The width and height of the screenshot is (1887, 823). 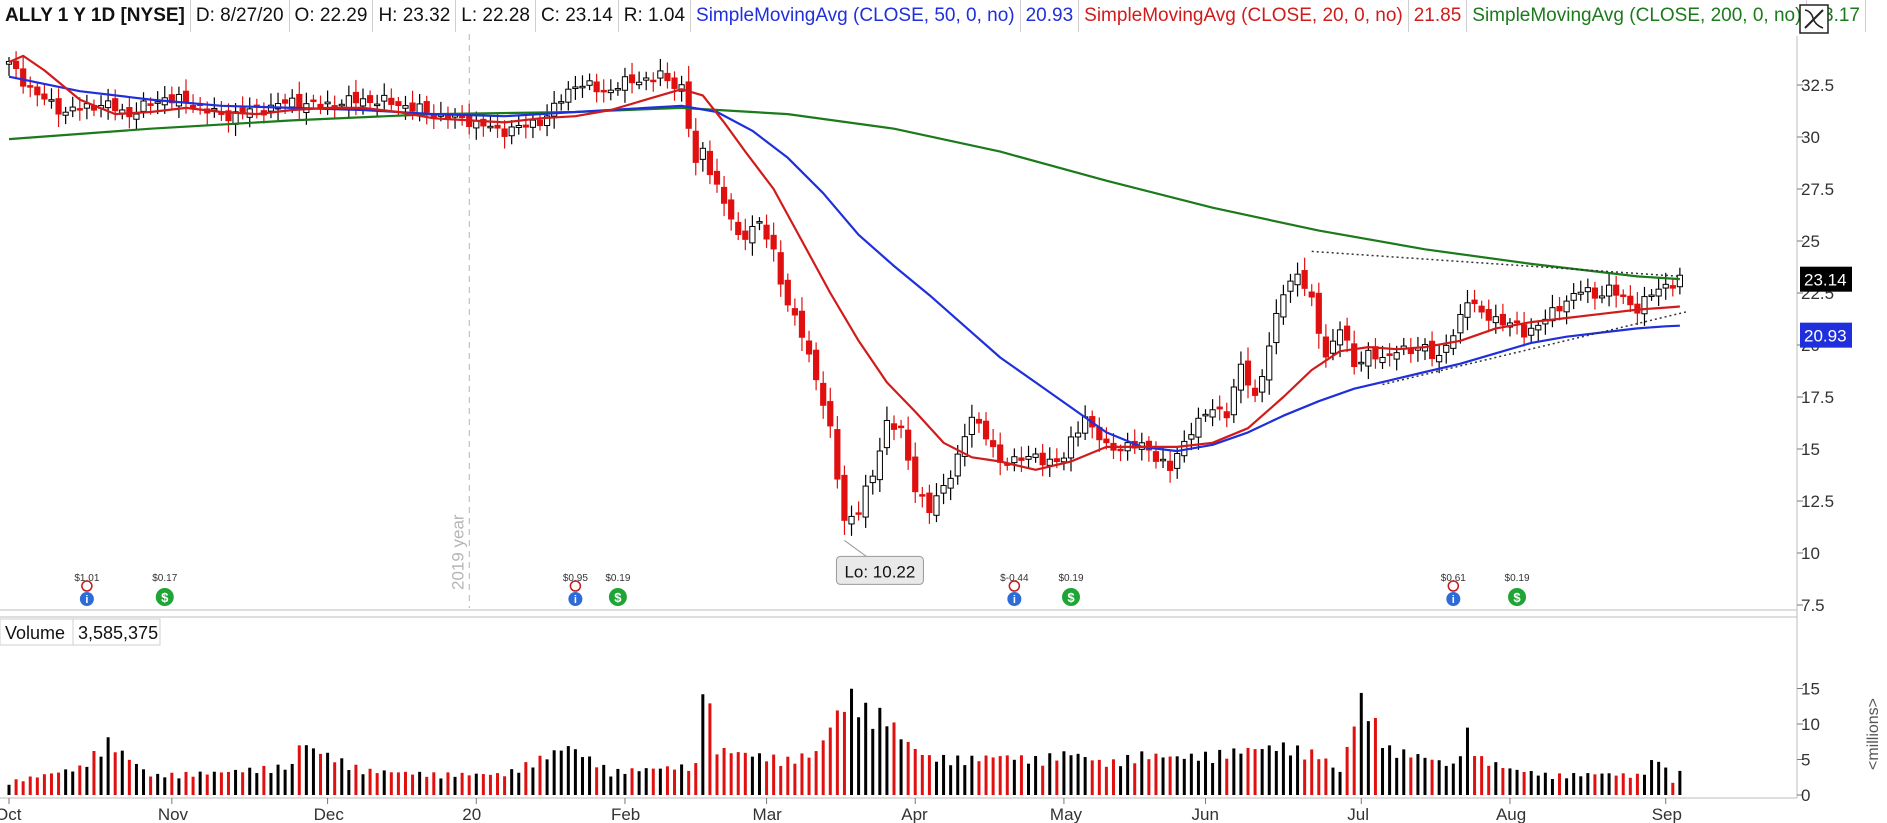 What do you see at coordinates (471, 814) in the screenshot?
I see `time-tick-label: 20` at bounding box center [471, 814].